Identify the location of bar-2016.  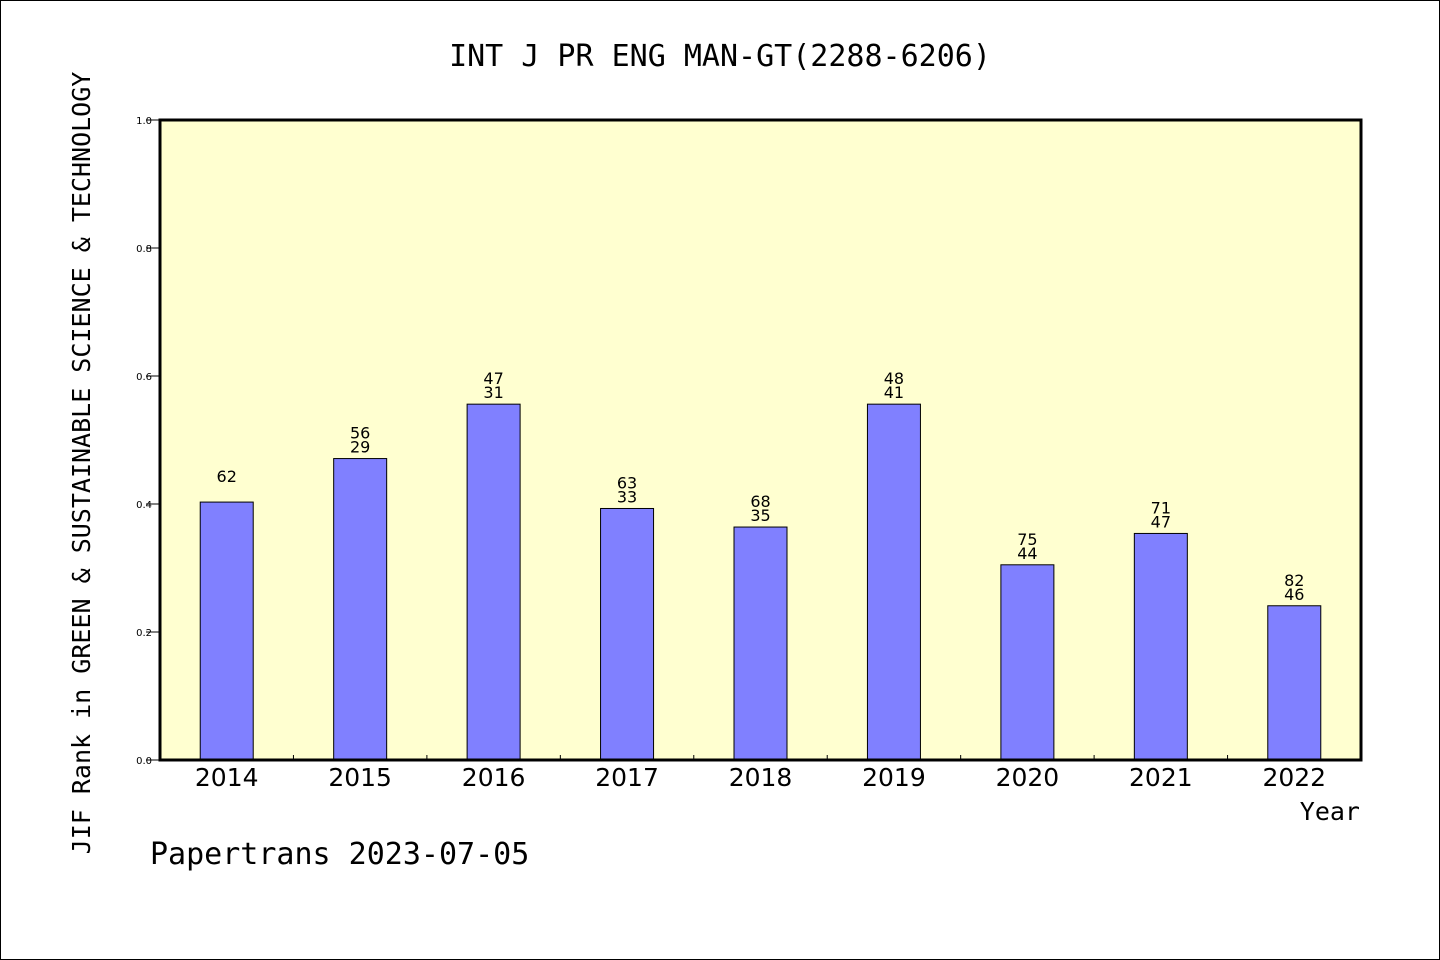
(493, 582).